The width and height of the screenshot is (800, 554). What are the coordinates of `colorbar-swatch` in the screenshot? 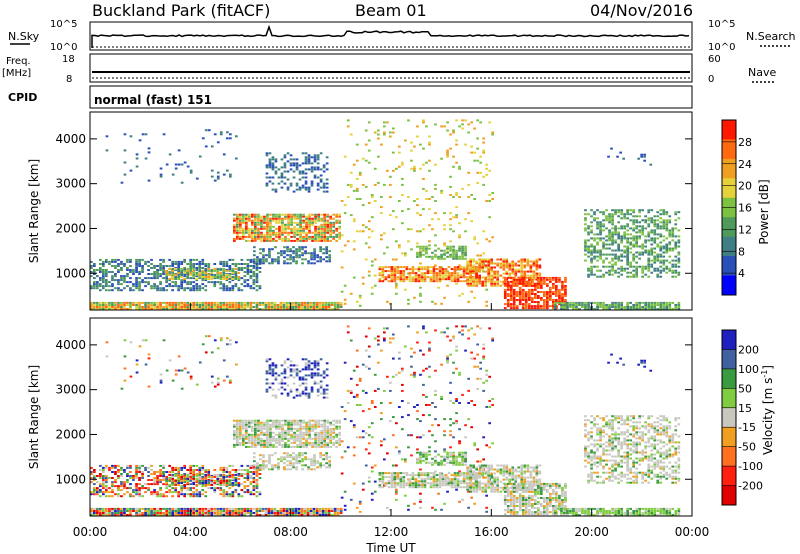 It's located at (729, 246).